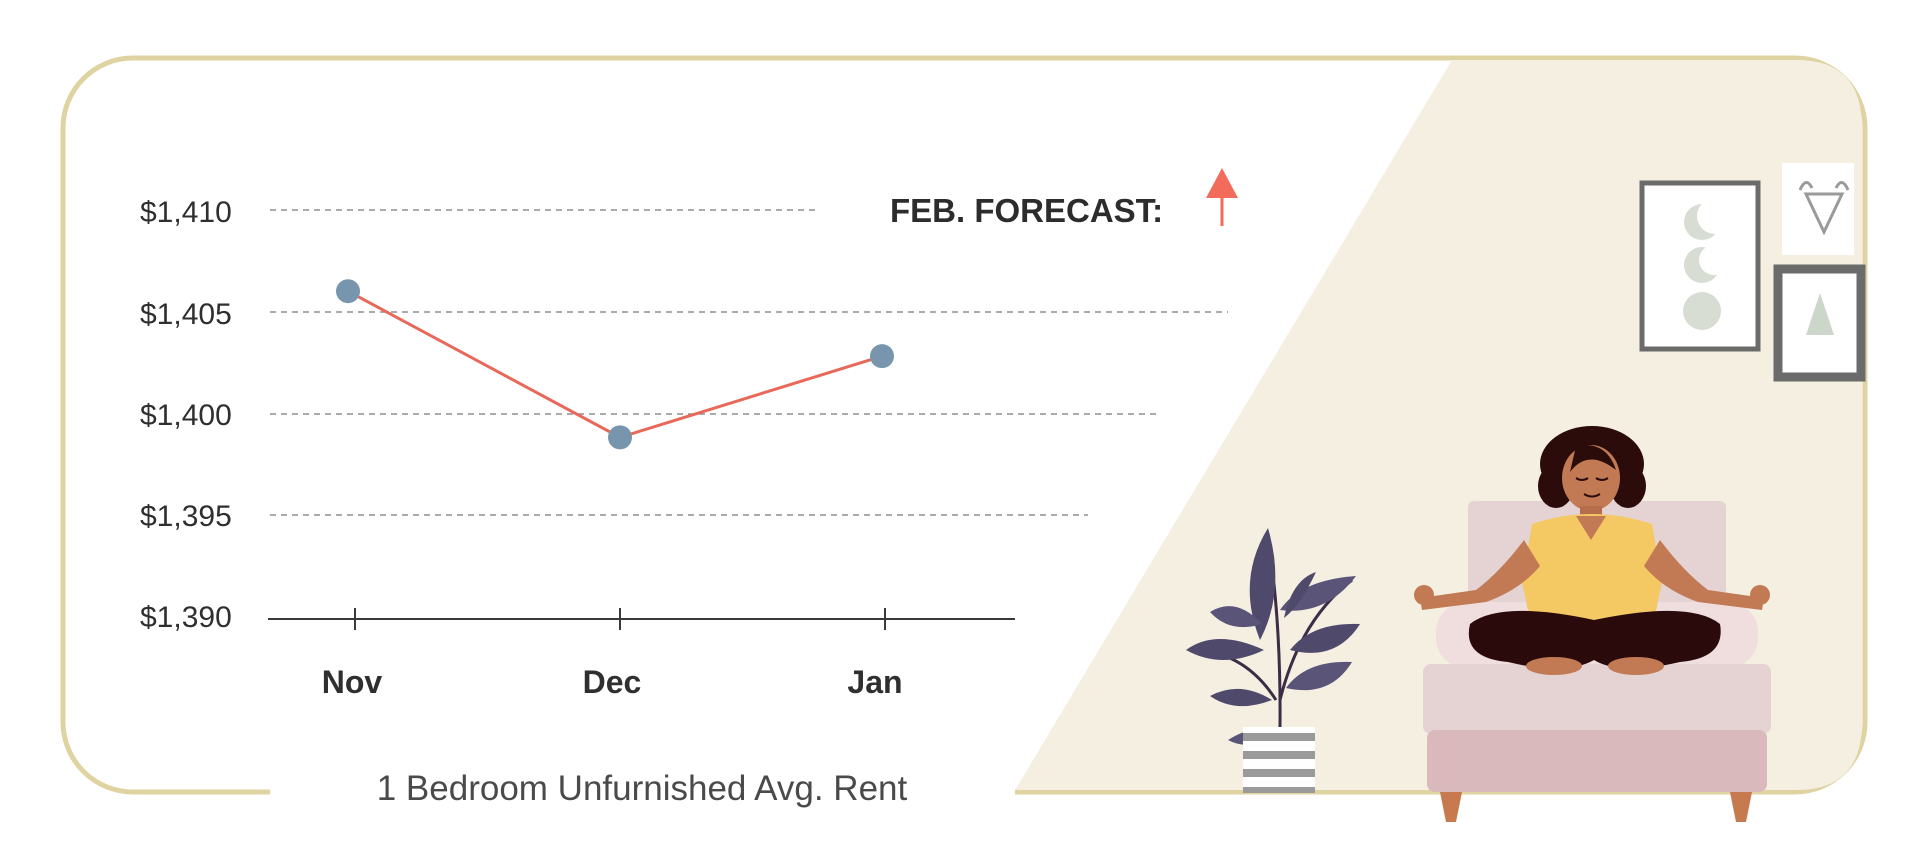 Image resolution: width=1920 pixels, height=850 pixels. What do you see at coordinates (874, 682) in the screenshot?
I see `x-tick-label-jan: Jan` at bounding box center [874, 682].